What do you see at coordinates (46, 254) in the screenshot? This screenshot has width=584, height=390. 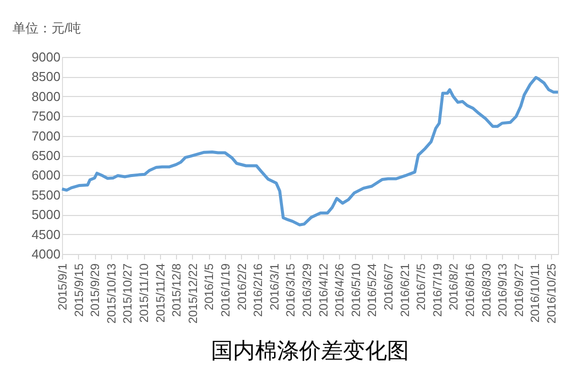 I see `y-tick-label: 4000` at bounding box center [46, 254].